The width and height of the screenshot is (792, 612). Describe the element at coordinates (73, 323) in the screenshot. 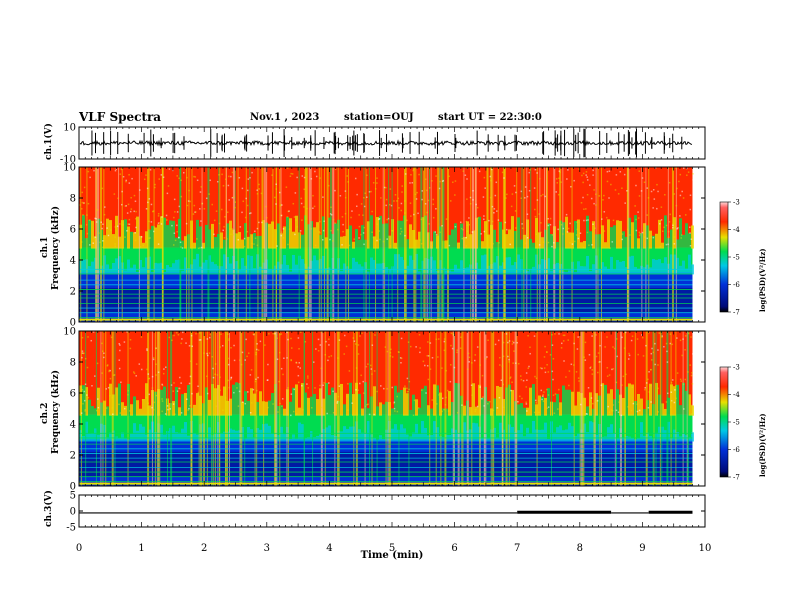

I see `ch1-spec-ytick-label: 0` at that location.